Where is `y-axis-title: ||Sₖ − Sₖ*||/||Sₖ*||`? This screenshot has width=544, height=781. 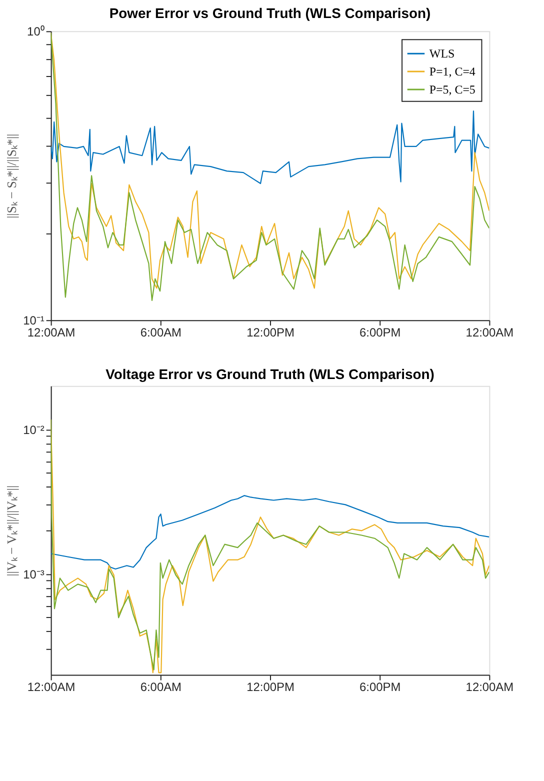
y-axis-title: ||Sₖ − Sₖ*||/||Sₖ*|| is located at coordinates (12, 176).